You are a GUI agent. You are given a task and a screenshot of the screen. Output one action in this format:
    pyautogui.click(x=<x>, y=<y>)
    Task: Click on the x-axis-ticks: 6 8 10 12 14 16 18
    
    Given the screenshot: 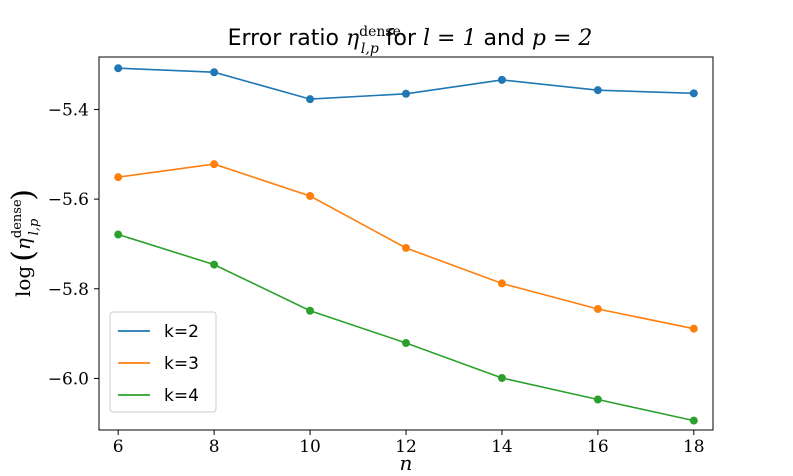 What is the action you would take?
    pyautogui.click(x=409, y=443)
    